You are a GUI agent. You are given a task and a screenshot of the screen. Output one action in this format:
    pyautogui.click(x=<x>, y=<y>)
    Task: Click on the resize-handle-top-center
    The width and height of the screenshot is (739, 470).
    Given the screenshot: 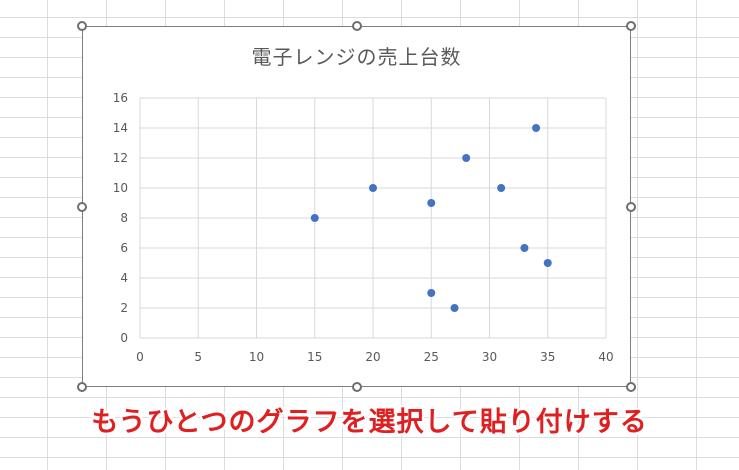 What is the action you would take?
    pyautogui.click(x=357, y=26)
    